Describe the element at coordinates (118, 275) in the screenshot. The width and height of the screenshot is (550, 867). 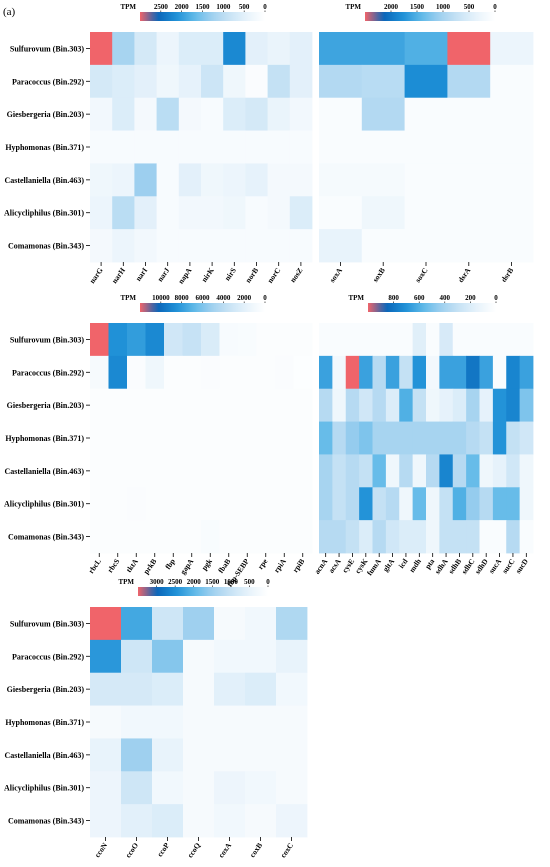
I see `column-label: narH` at that location.